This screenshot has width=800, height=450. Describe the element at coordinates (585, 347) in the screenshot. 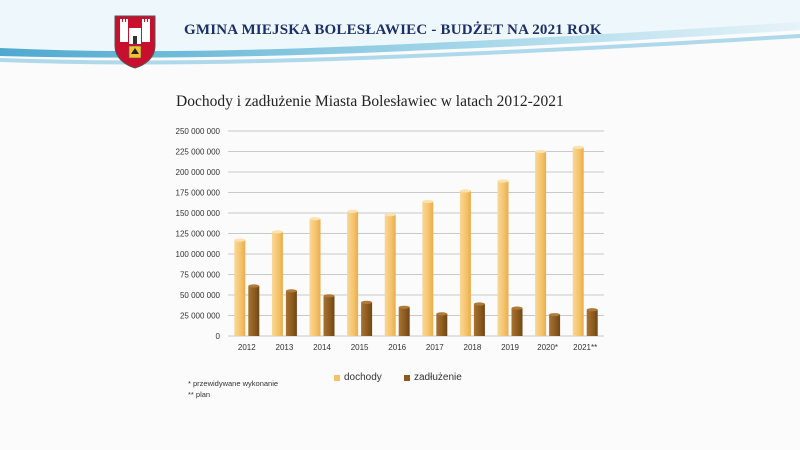

I see `x-tick-label: 2021**` at that location.